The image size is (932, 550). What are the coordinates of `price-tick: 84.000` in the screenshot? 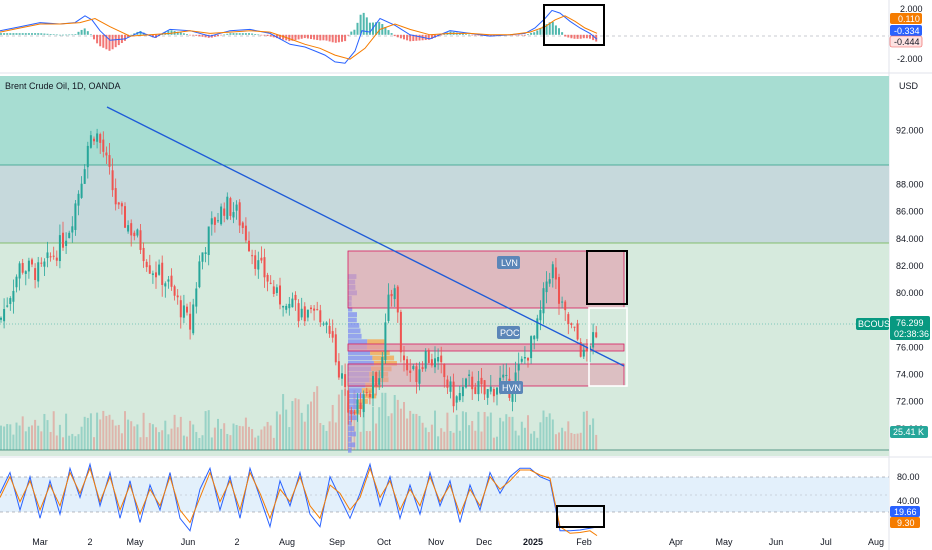 It's located at (910, 239).